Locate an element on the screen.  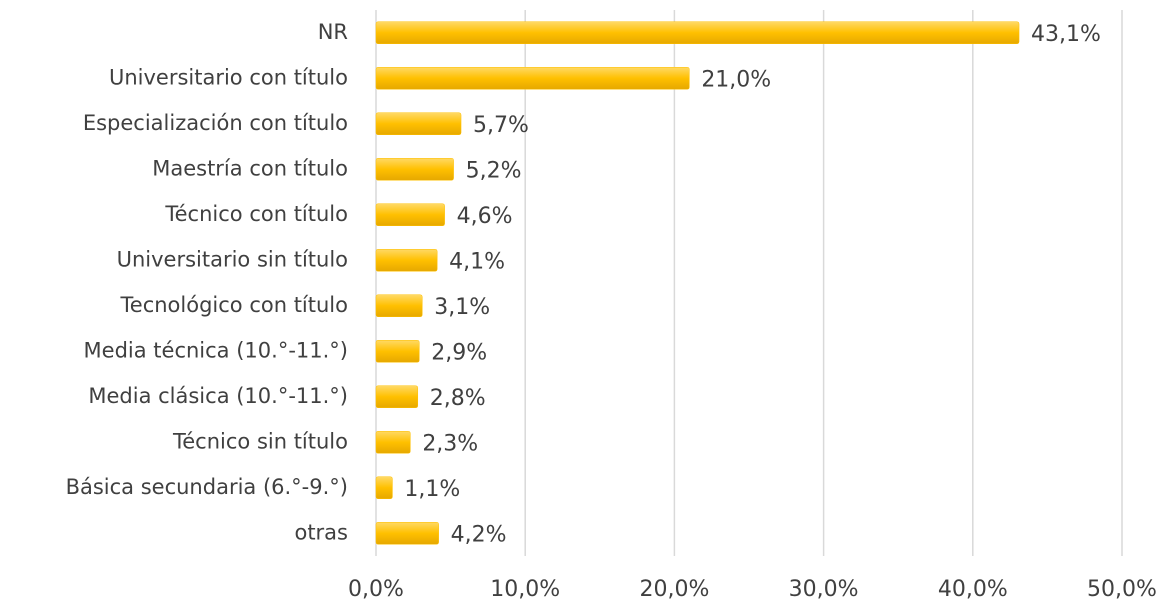
value-label: 4,1% is located at coordinates (477, 261).